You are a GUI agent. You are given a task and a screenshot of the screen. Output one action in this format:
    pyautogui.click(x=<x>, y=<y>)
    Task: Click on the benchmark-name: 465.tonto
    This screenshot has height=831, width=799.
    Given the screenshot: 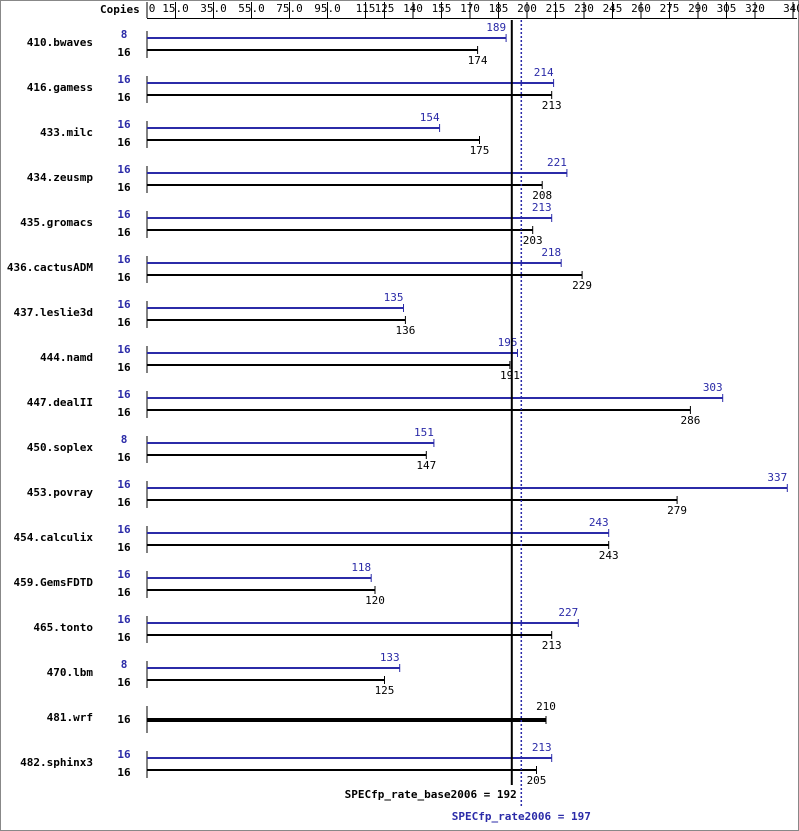 What is the action you would take?
    pyautogui.click(x=63, y=627)
    